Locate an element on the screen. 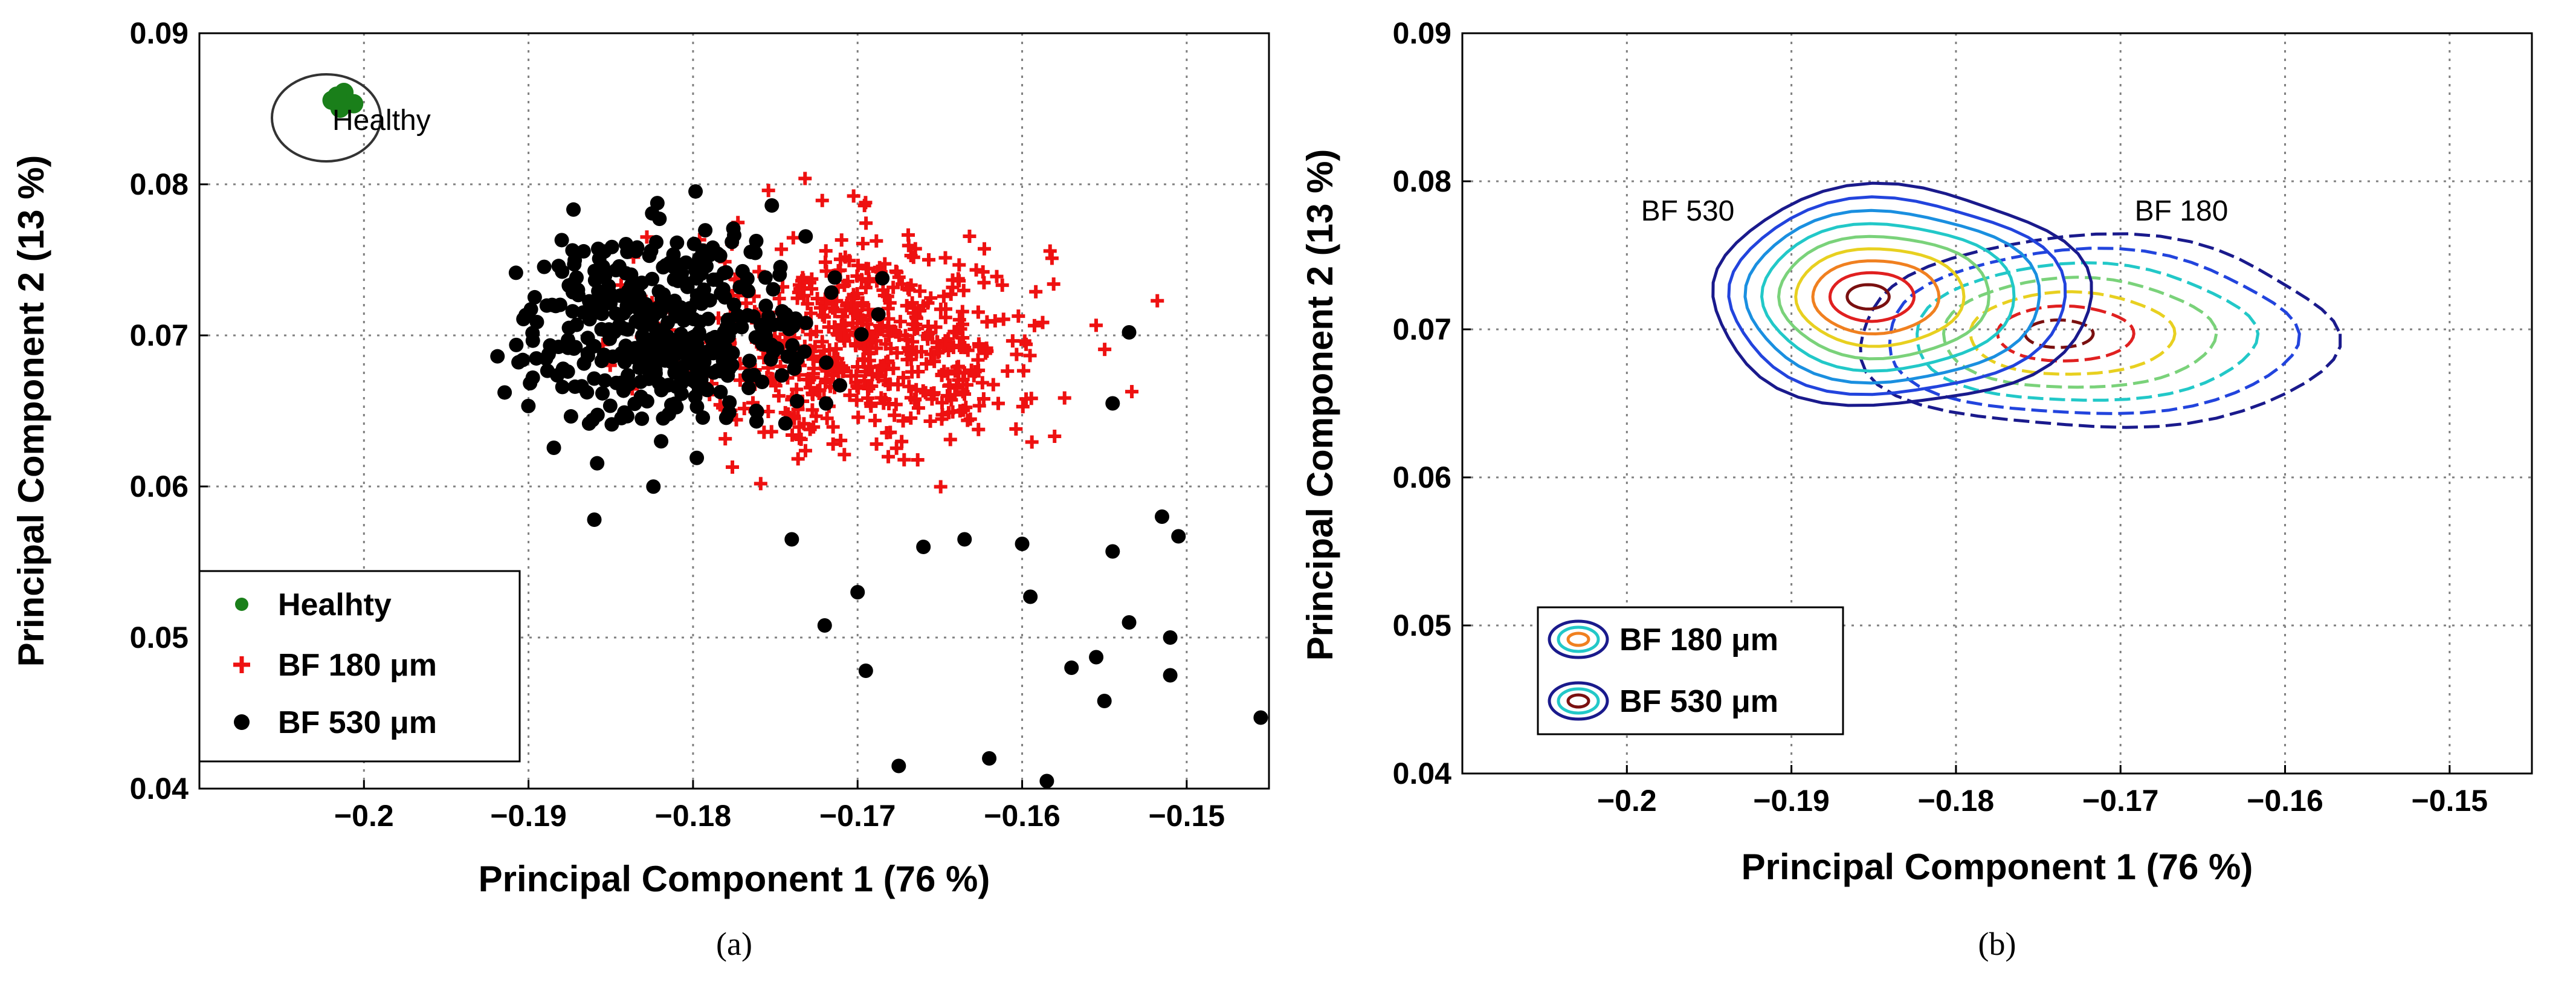  panel-a-ytick-label: 0.07 is located at coordinates (159, 335).